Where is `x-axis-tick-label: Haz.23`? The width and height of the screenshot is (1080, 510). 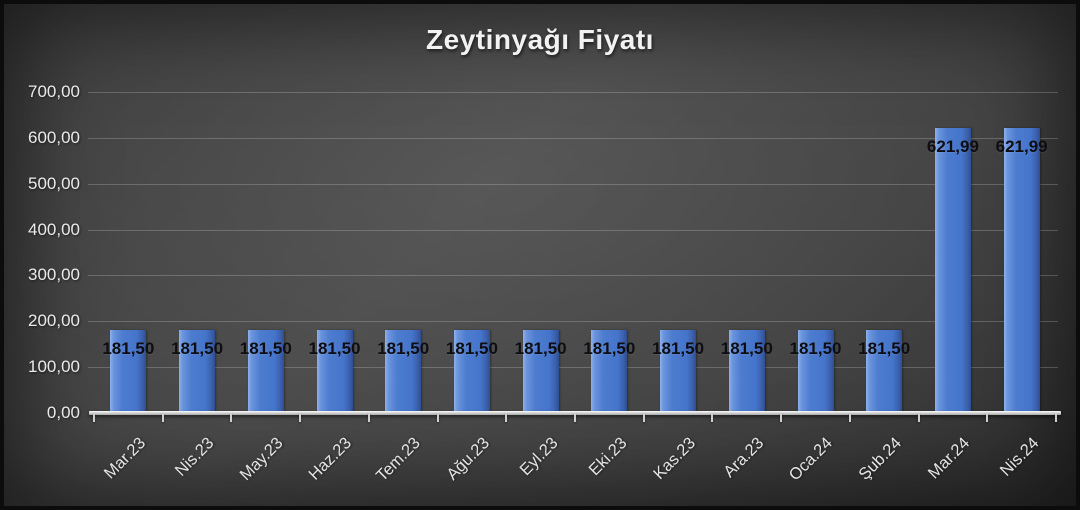
x-axis-tick-label: Haz.23 is located at coordinates (330, 459).